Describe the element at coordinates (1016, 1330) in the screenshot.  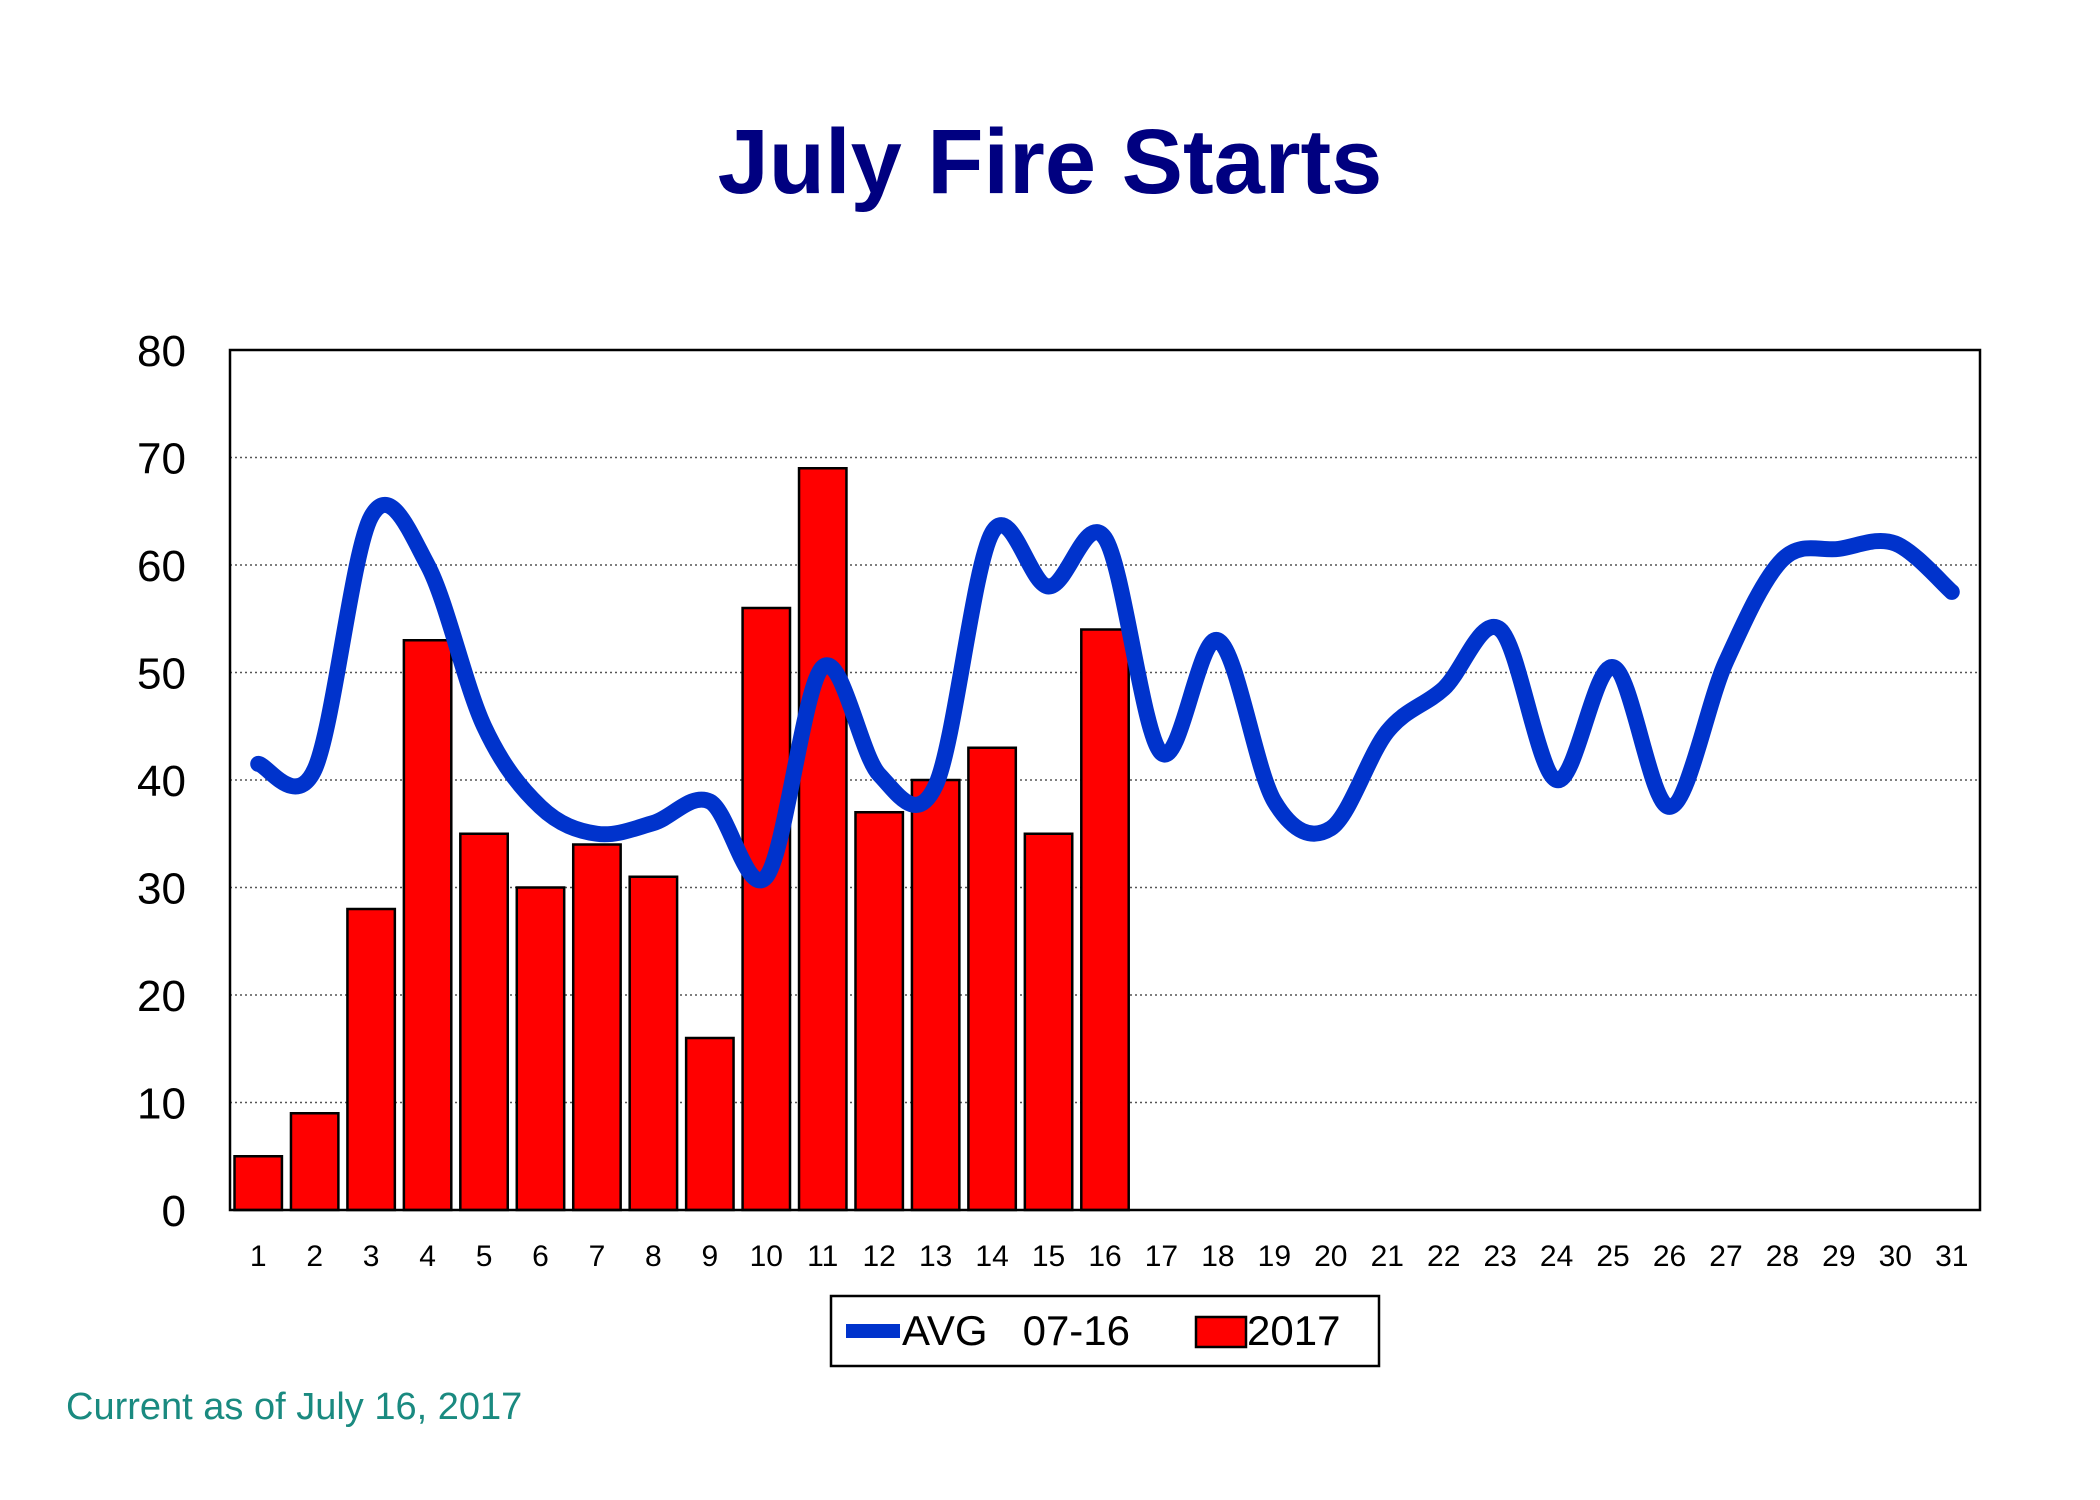
I see `legend-label-avg: AVG 07-16` at that location.